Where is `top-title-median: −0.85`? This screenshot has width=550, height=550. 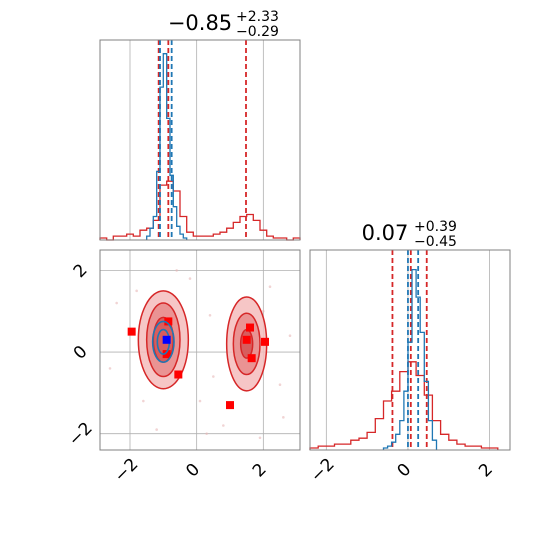
top-title-median: −0.85 is located at coordinates (200, 23).